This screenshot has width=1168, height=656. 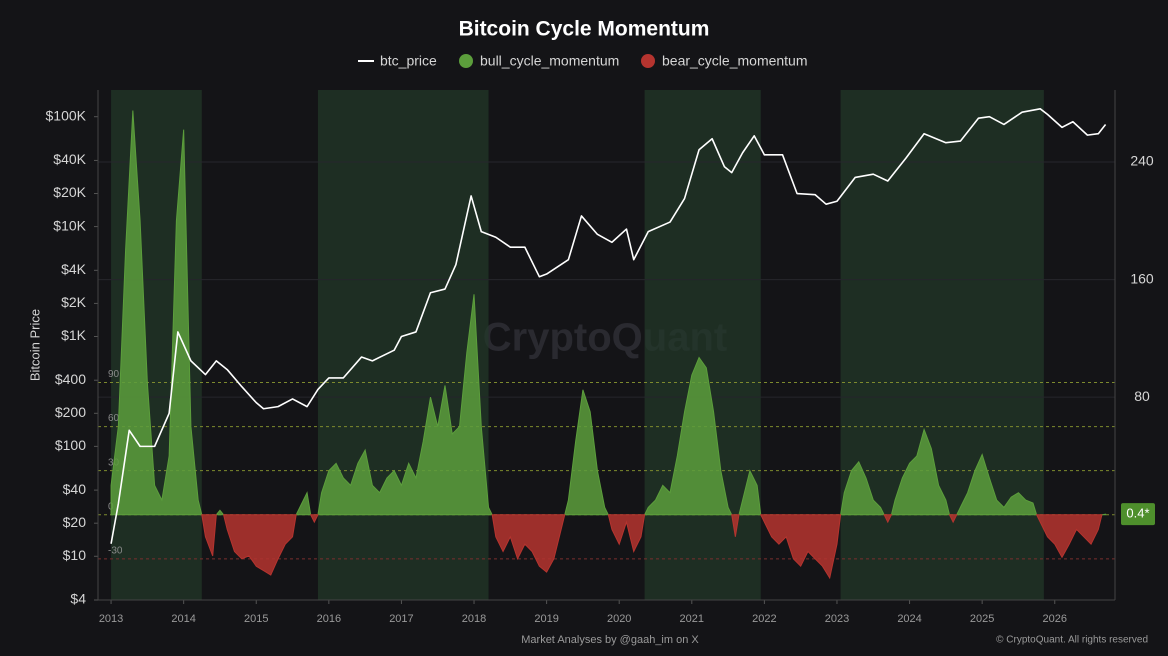 What do you see at coordinates (183, 619) in the screenshot?
I see `x-tick-label: 2014` at bounding box center [183, 619].